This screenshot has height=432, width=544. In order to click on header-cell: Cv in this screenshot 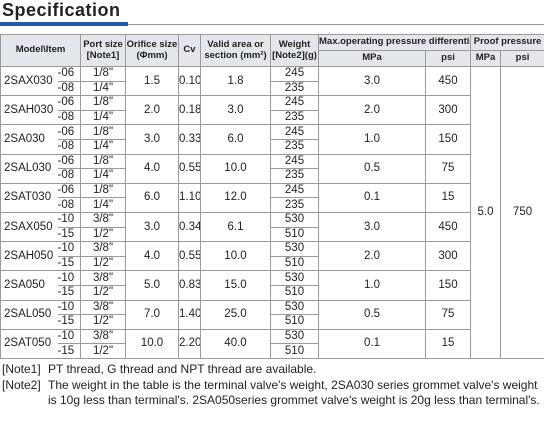, I will do `click(189, 50)`.